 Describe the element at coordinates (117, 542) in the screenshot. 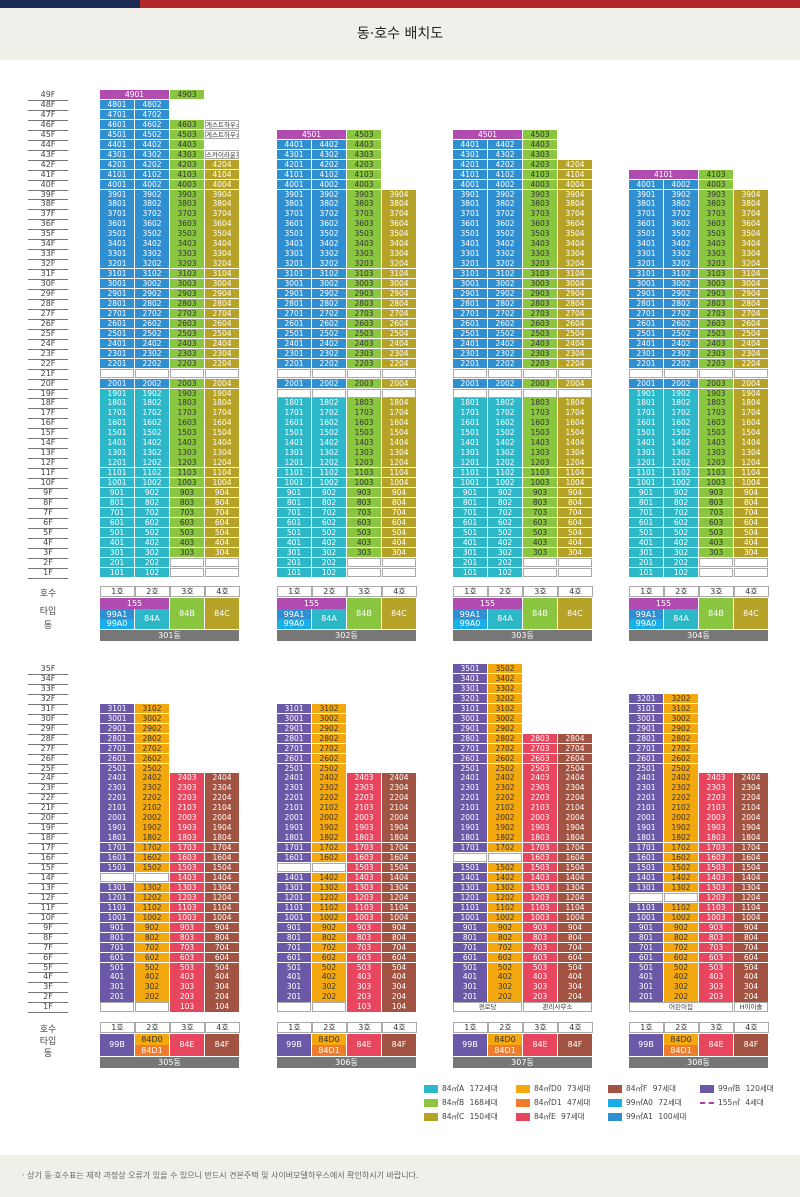

I see `unit-cell: 401` at that location.